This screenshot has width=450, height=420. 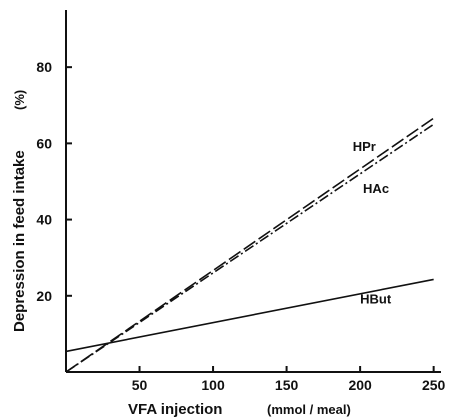 What do you see at coordinates (19, 100) in the screenshot?
I see `y-axis-unit: (%)` at bounding box center [19, 100].